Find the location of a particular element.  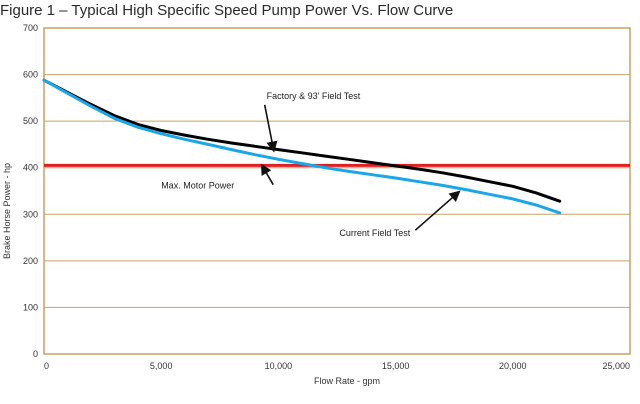

y-tick-label-2: 200 is located at coordinates (30, 261).